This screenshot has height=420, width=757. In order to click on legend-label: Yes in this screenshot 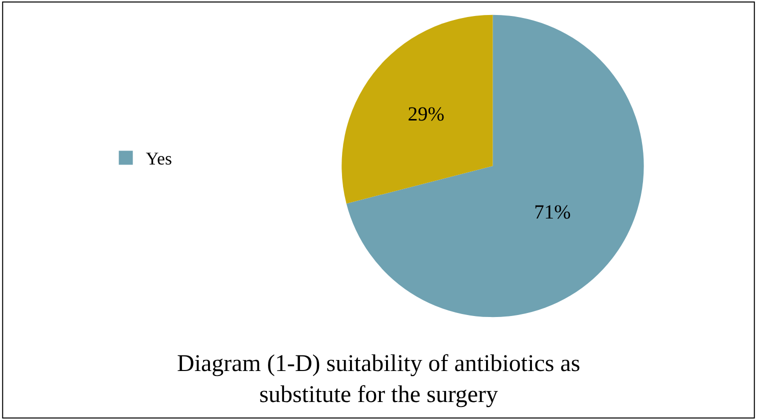, I will do `click(159, 158)`.